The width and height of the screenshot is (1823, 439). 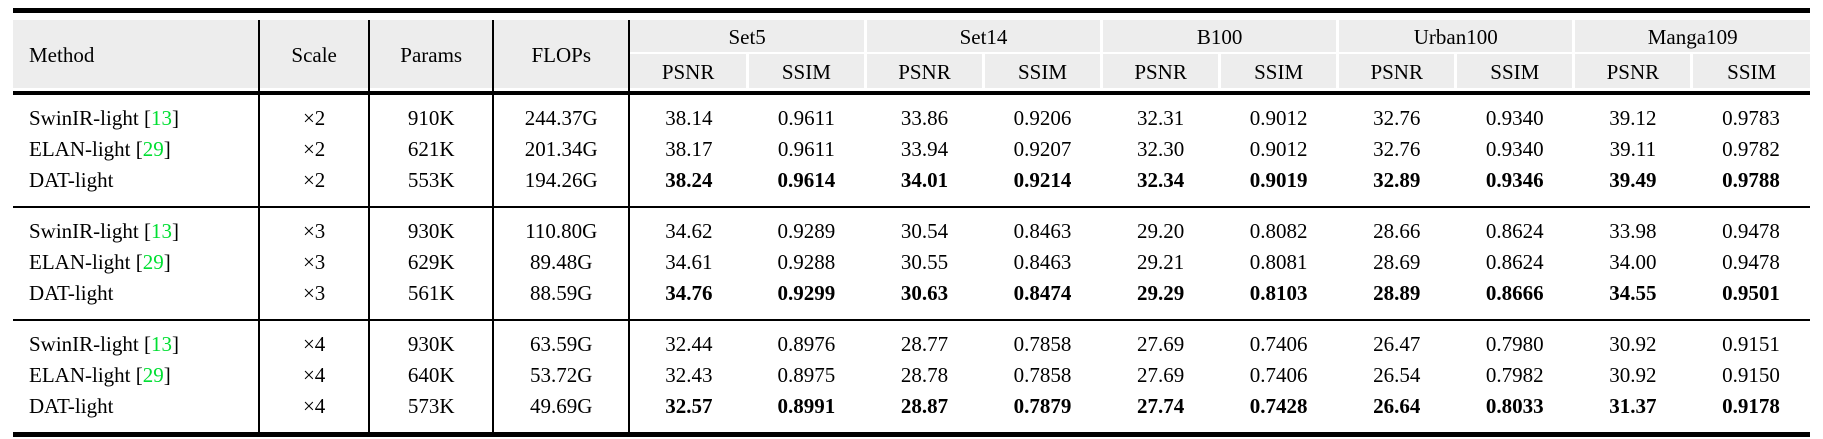 What do you see at coordinates (1042, 231) in the screenshot?
I see `set14-ssim: 0.8463` at bounding box center [1042, 231].